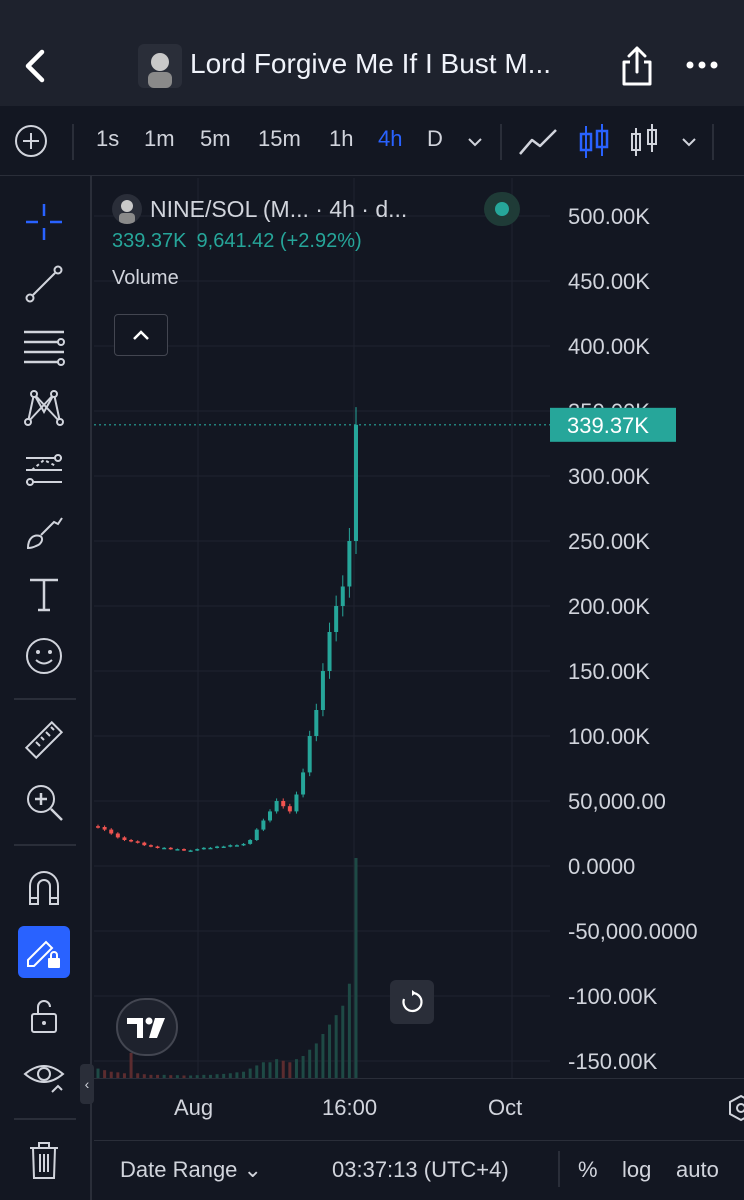  What do you see at coordinates (44, 532) in the screenshot?
I see `brush-icon` at bounding box center [44, 532].